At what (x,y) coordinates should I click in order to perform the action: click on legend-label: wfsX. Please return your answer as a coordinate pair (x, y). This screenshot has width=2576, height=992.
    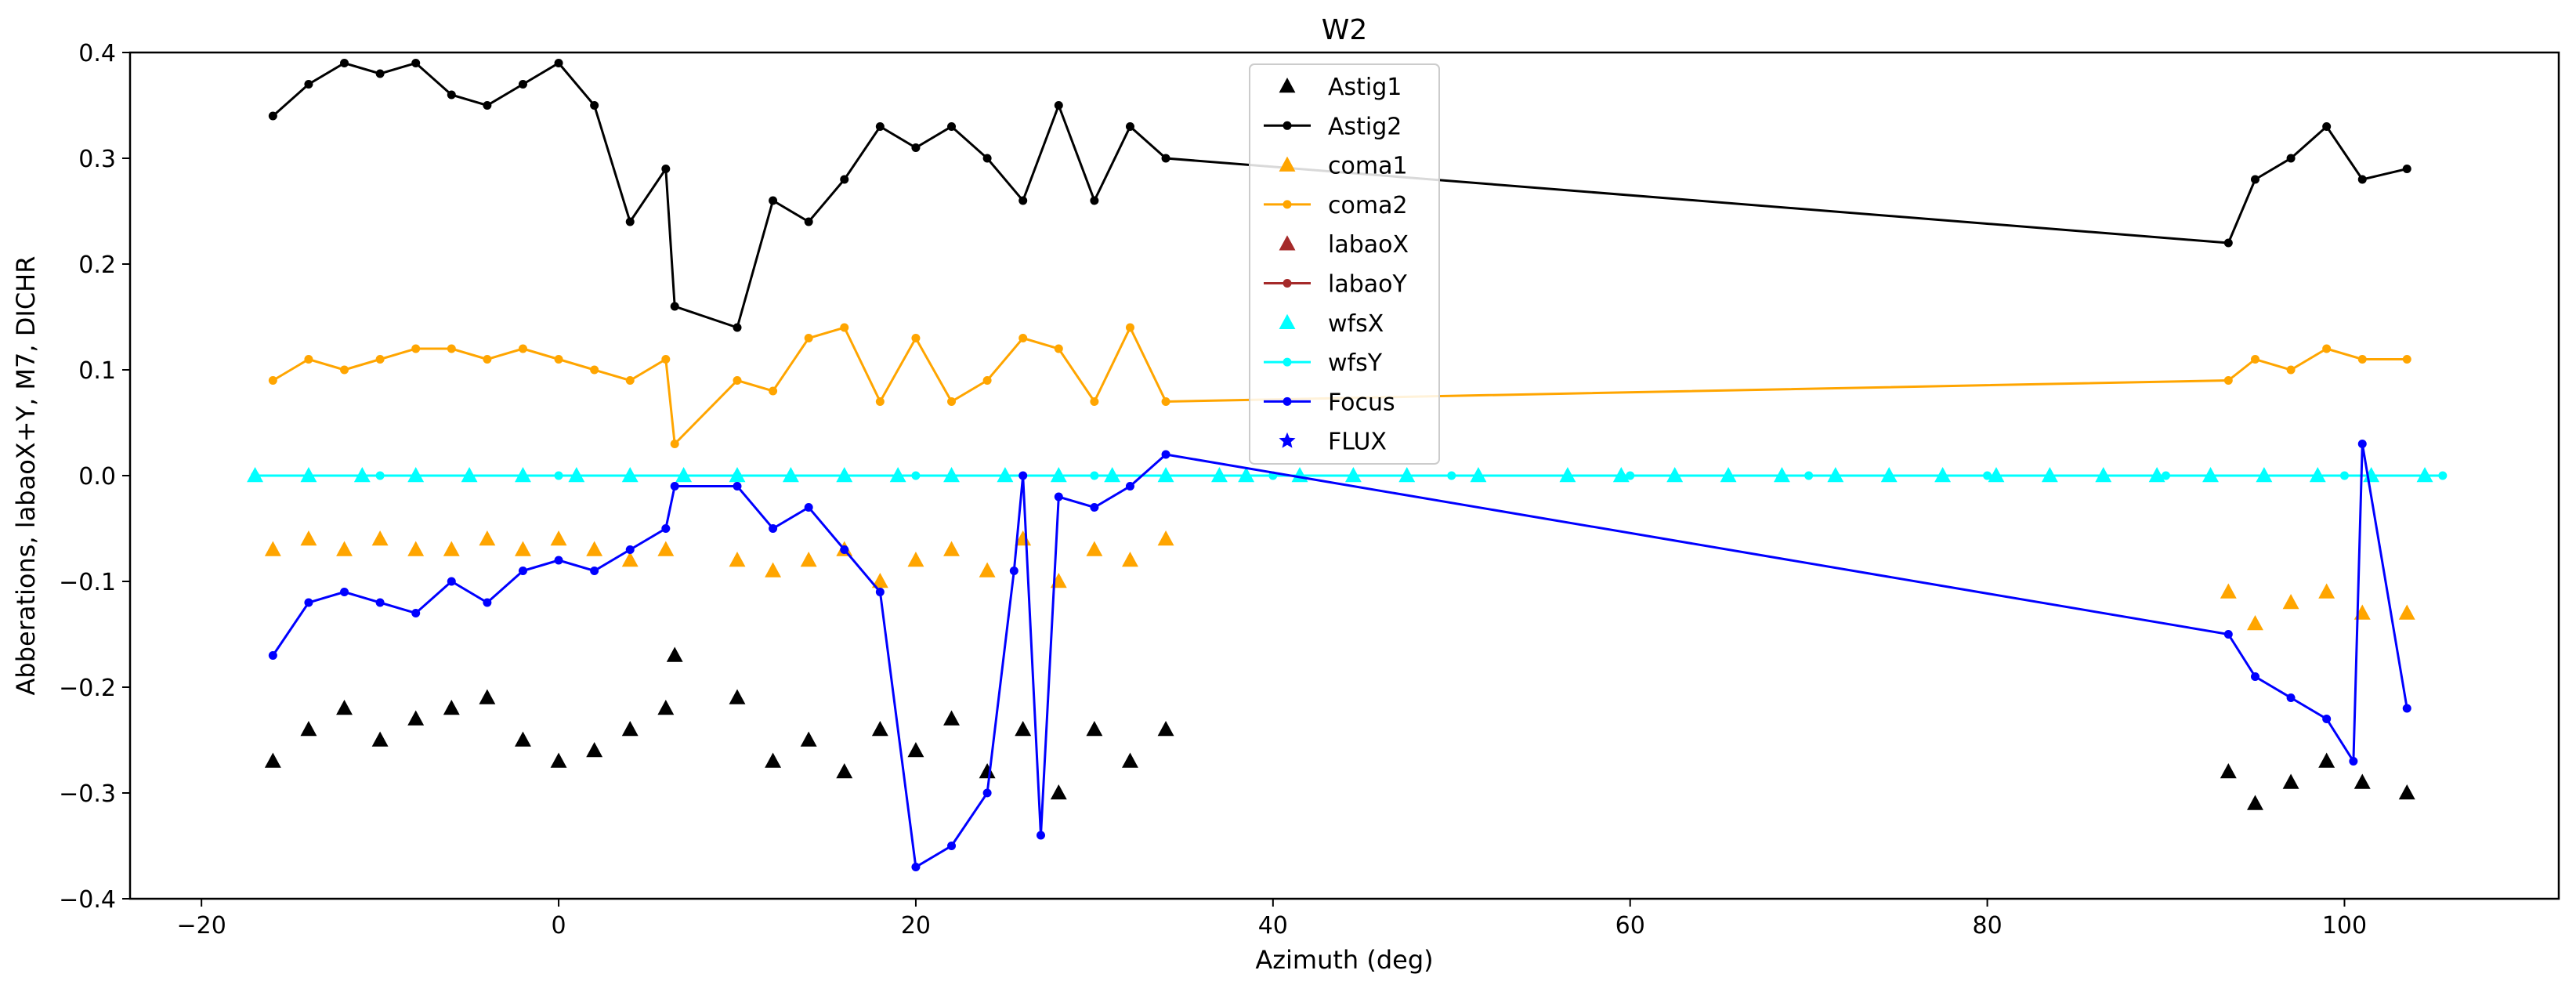
    Looking at the image, I should click on (1356, 324).